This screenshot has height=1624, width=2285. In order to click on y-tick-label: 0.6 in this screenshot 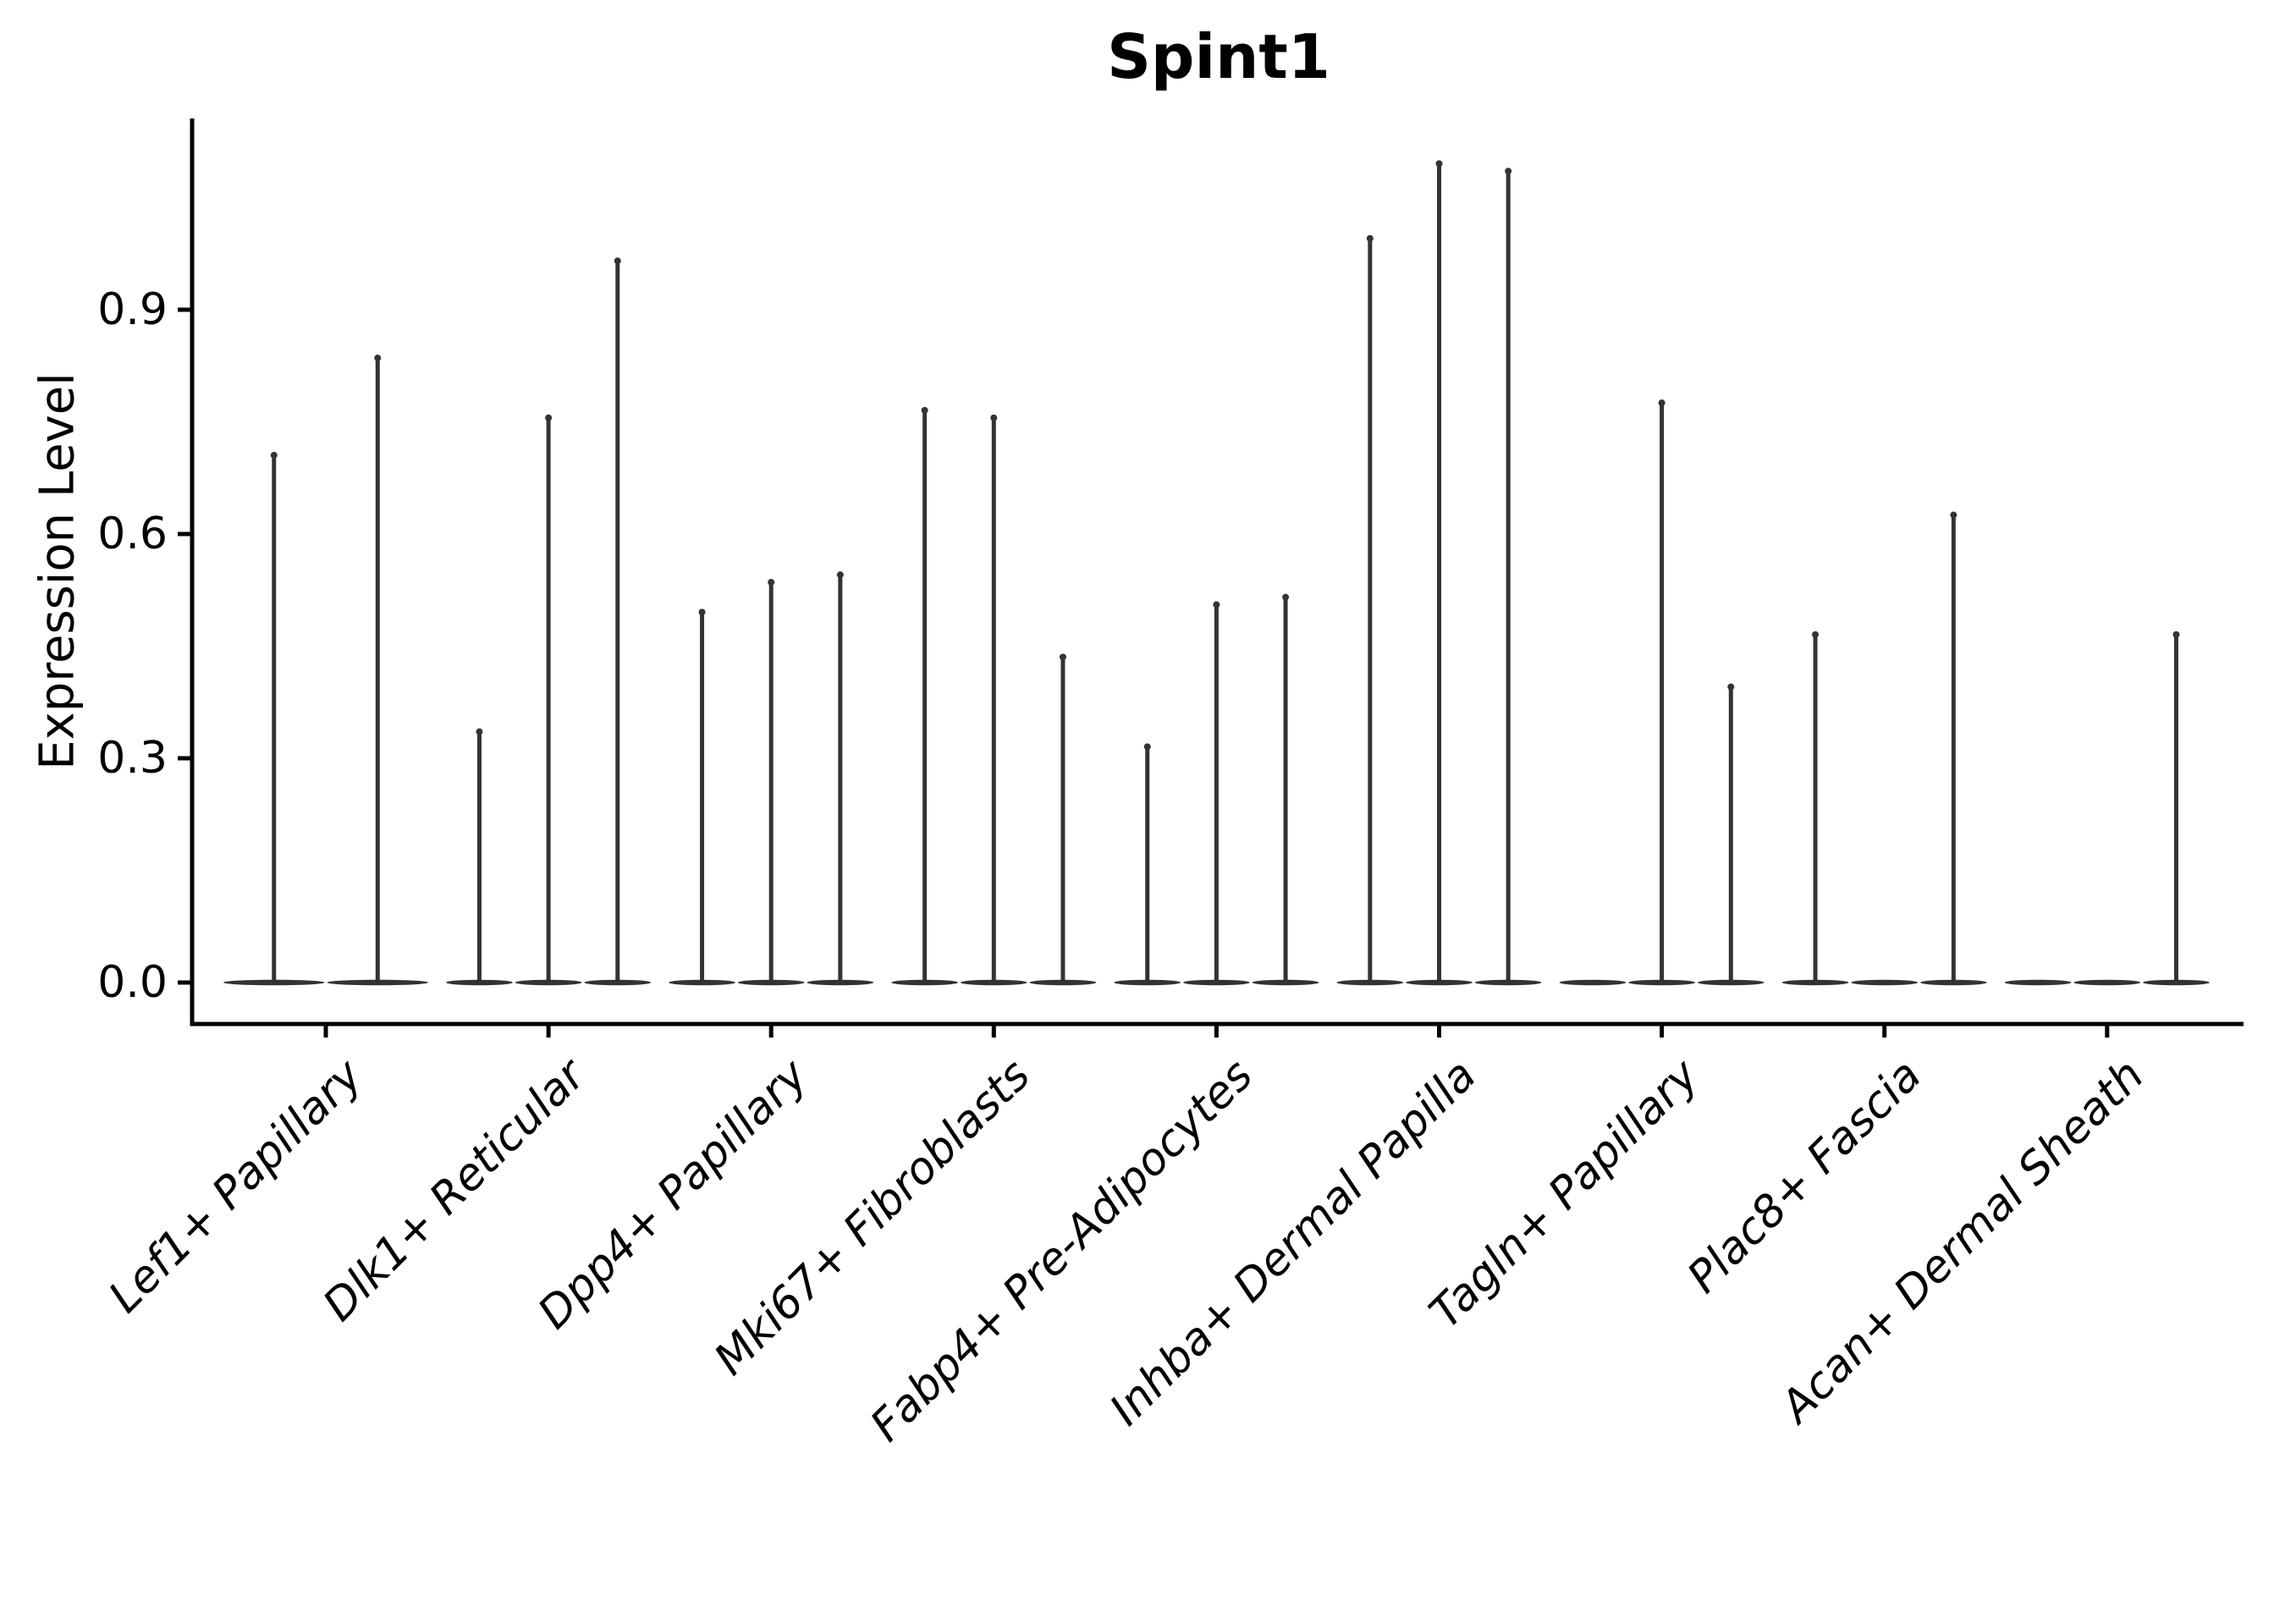, I will do `click(132, 535)`.